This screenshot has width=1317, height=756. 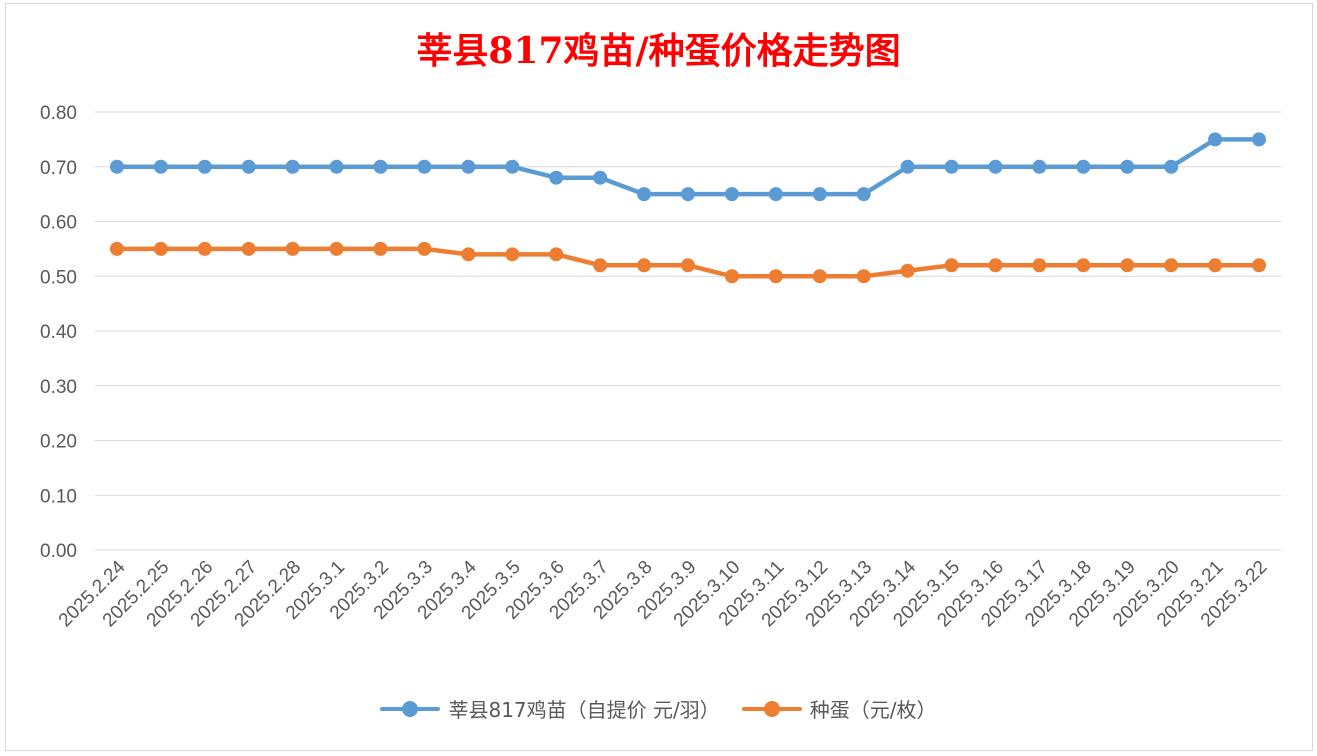 I want to click on legend-label-egg: 种蛋（元/枚）, so click(x=873, y=710).